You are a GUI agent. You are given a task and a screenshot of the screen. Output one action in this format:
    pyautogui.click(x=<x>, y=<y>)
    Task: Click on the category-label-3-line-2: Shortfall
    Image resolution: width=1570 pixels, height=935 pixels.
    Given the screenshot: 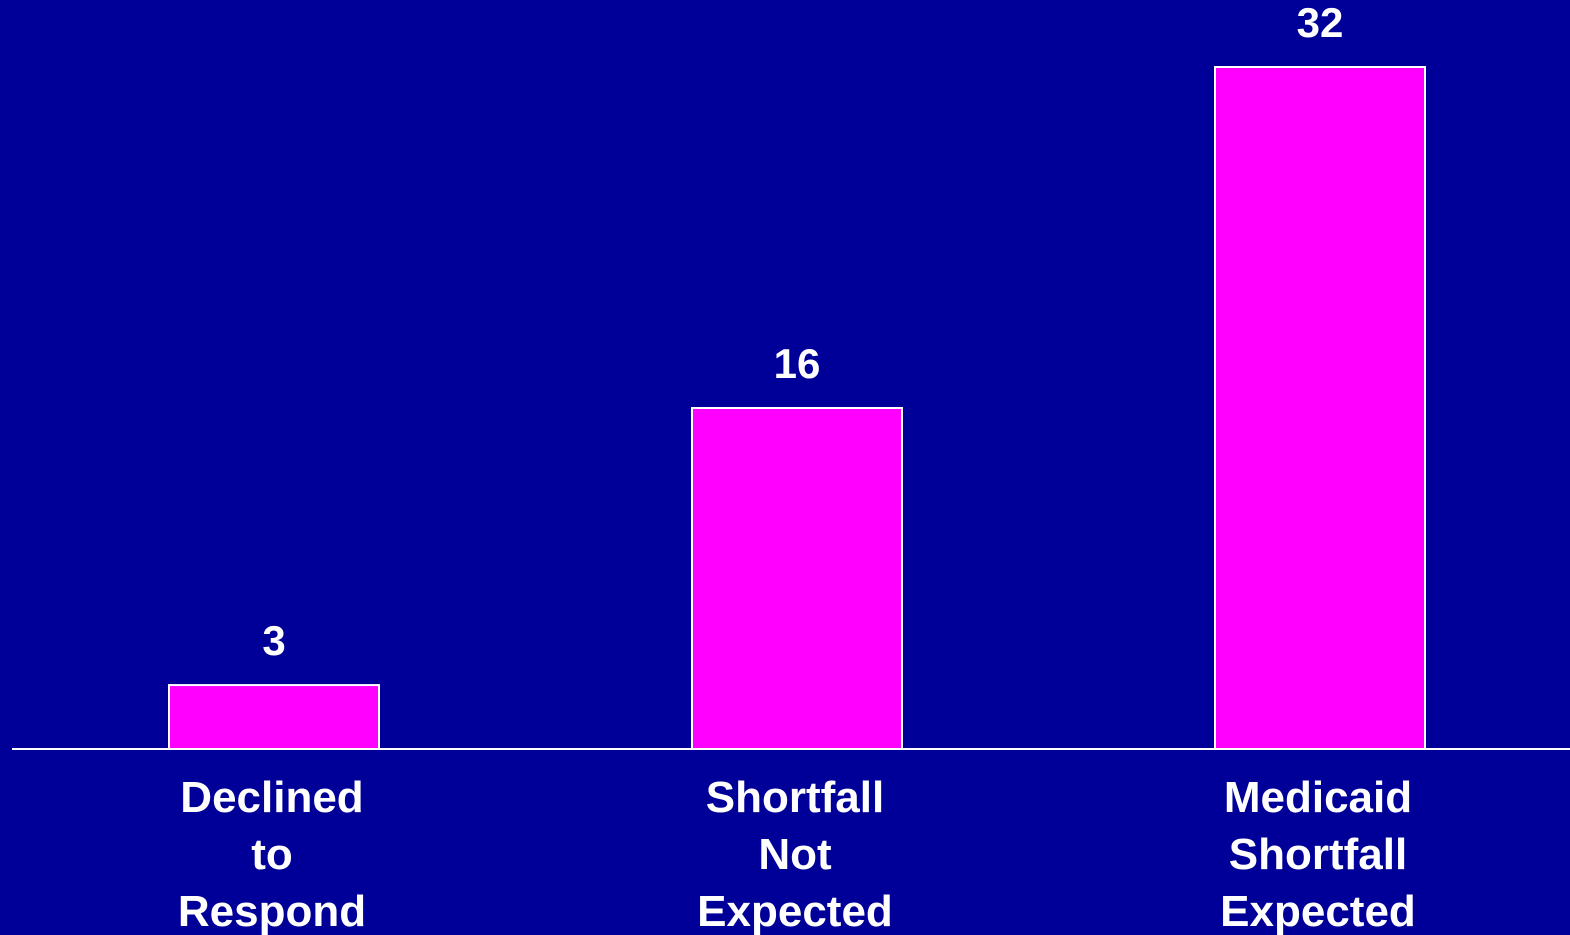 What is the action you would take?
    pyautogui.click(x=1318, y=854)
    